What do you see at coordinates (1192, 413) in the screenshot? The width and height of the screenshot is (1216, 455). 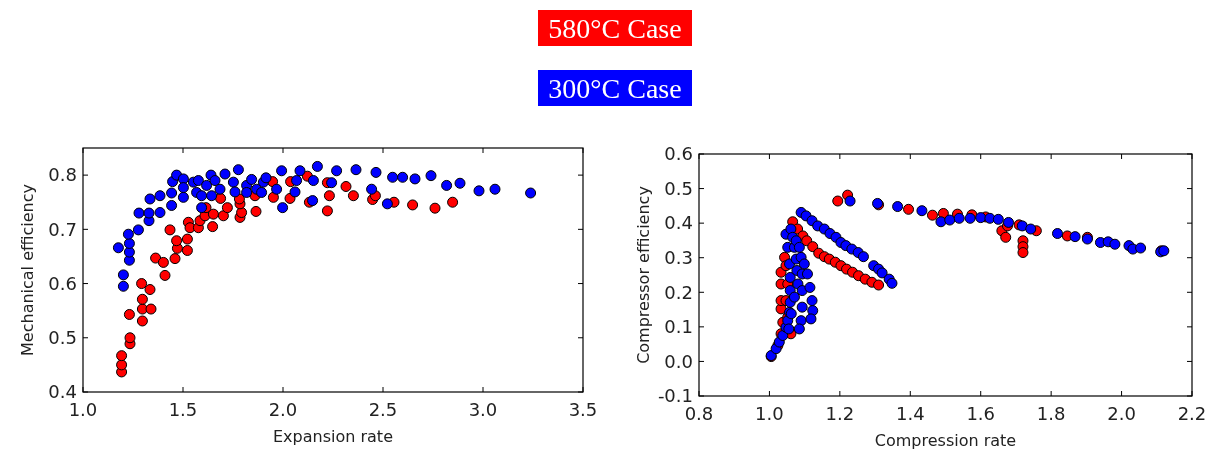 I see `x-tick-label: 2.2` at bounding box center [1192, 413].